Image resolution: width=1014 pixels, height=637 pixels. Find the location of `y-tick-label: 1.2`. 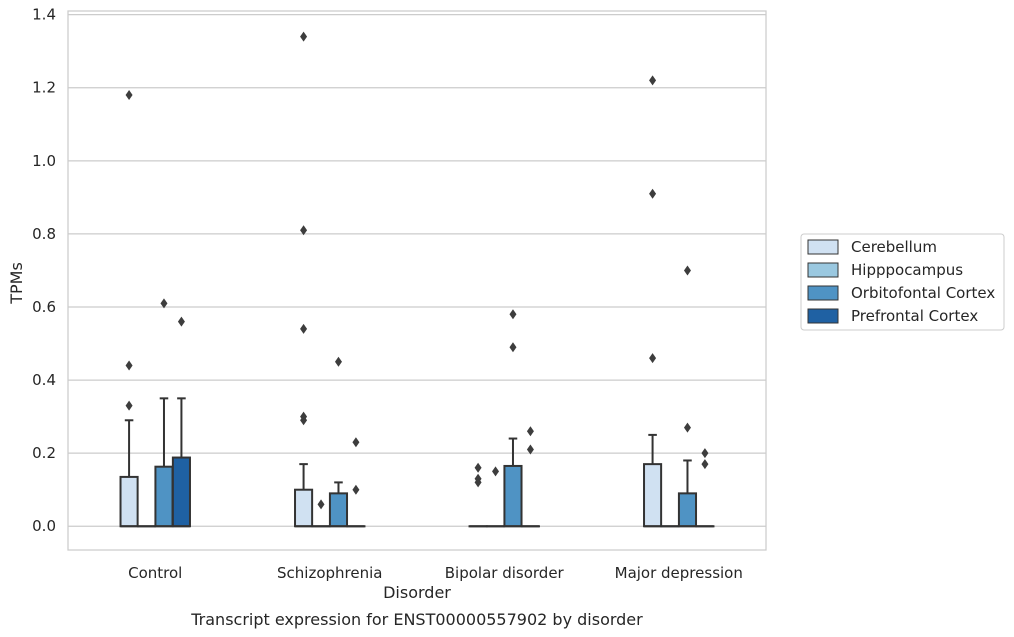

y-tick-label: 1.2 is located at coordinates (44, 88).